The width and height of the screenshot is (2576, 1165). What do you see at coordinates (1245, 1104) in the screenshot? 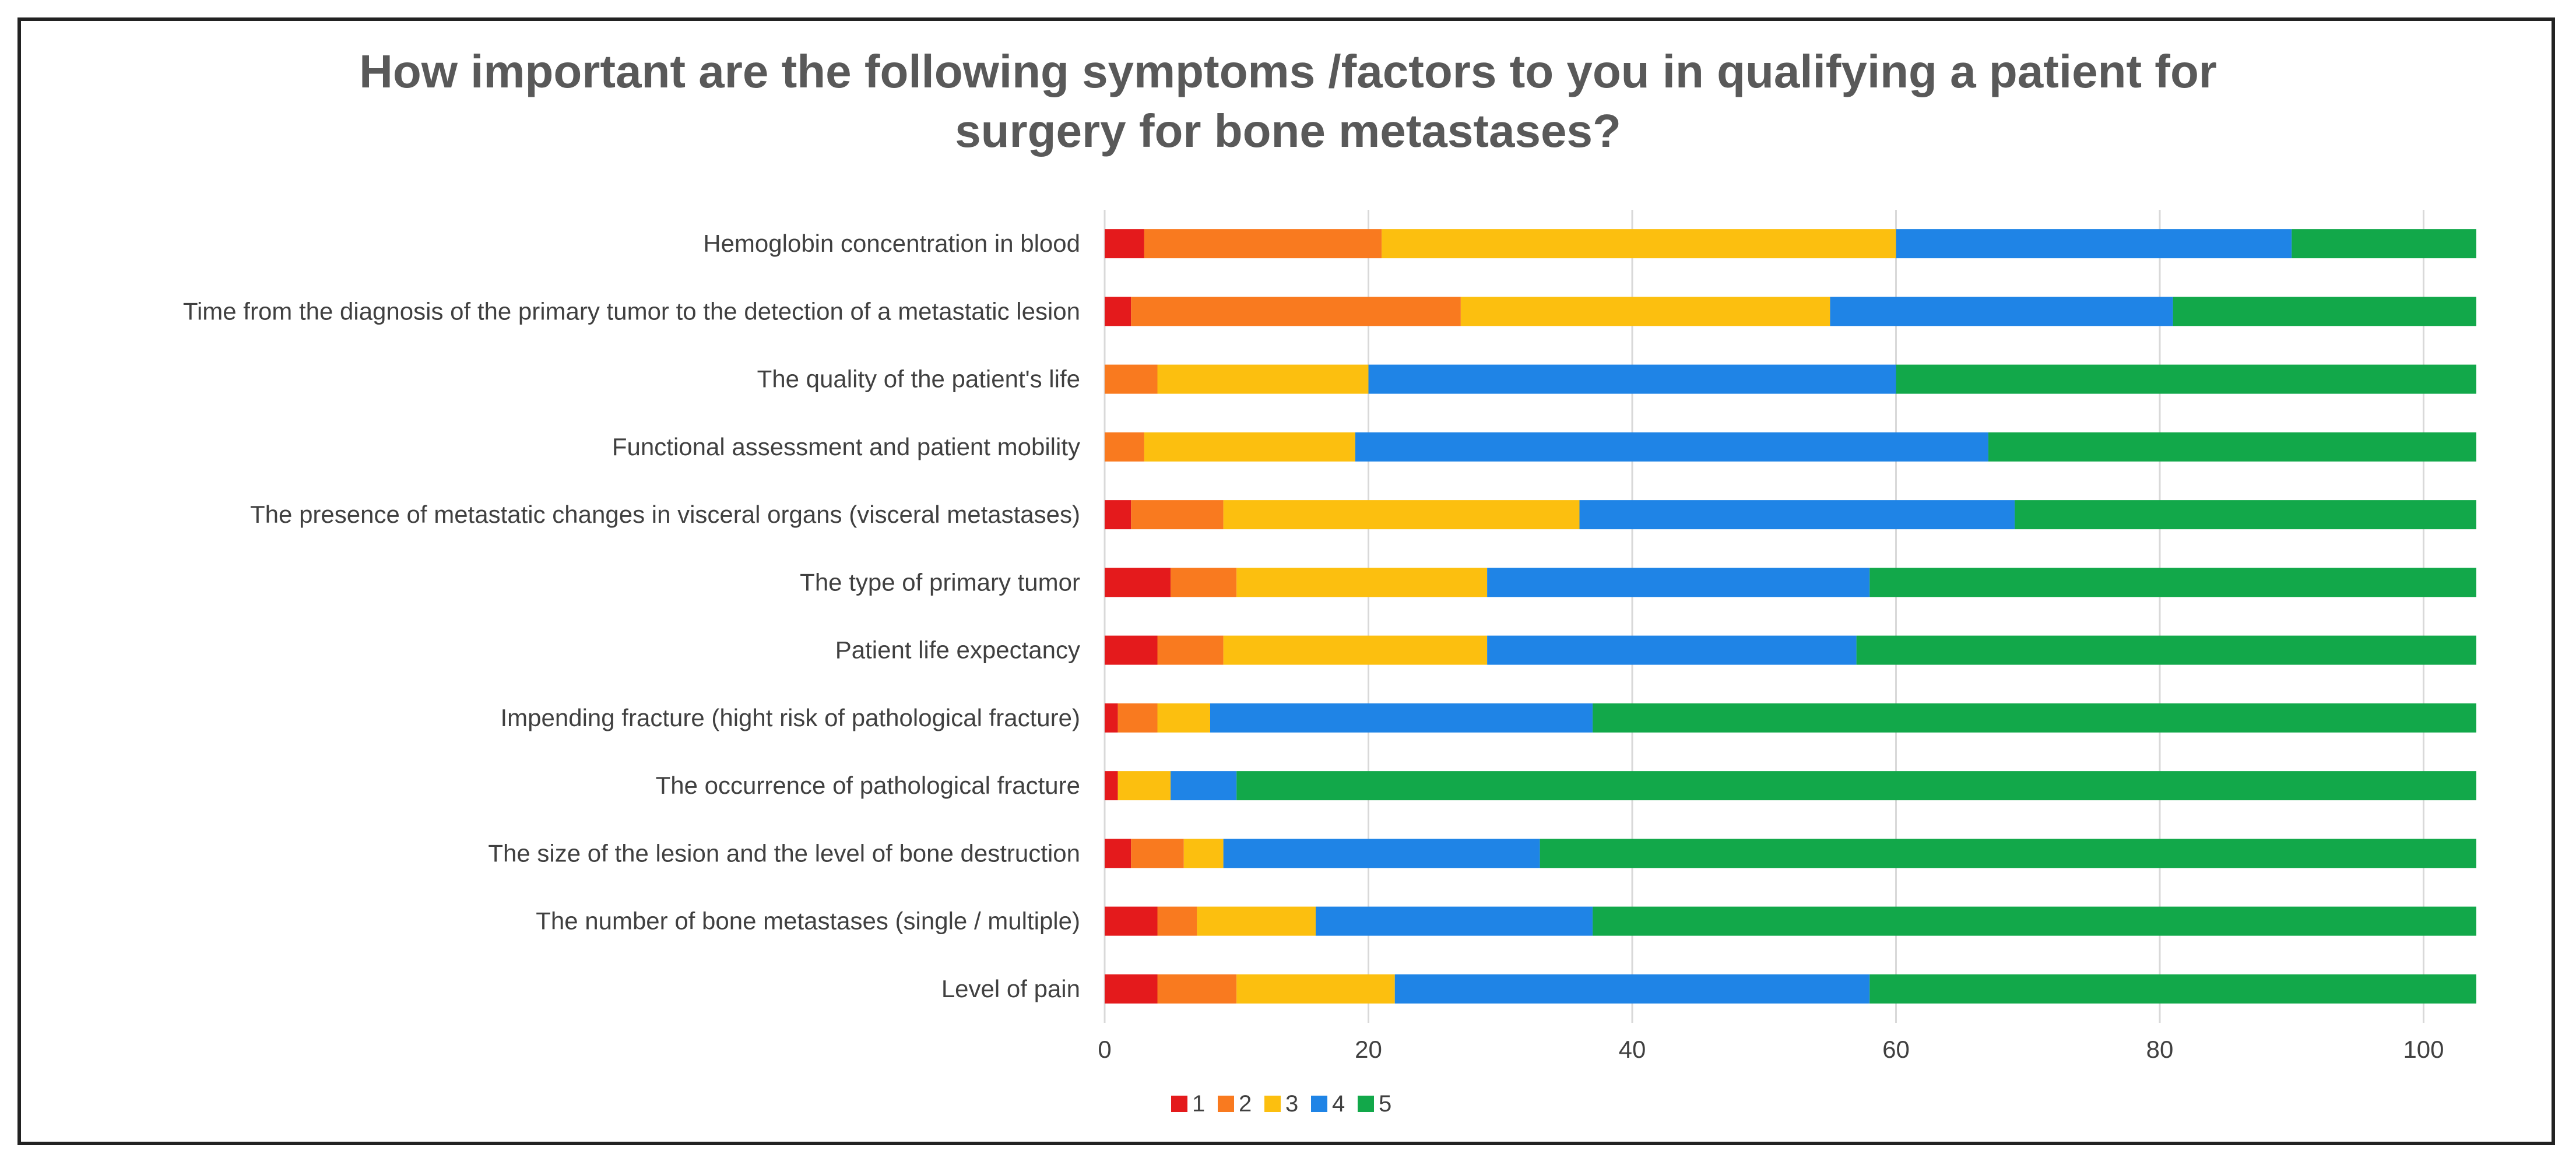
I see `legend-label: 2` at bounding box center [1245, 1104].